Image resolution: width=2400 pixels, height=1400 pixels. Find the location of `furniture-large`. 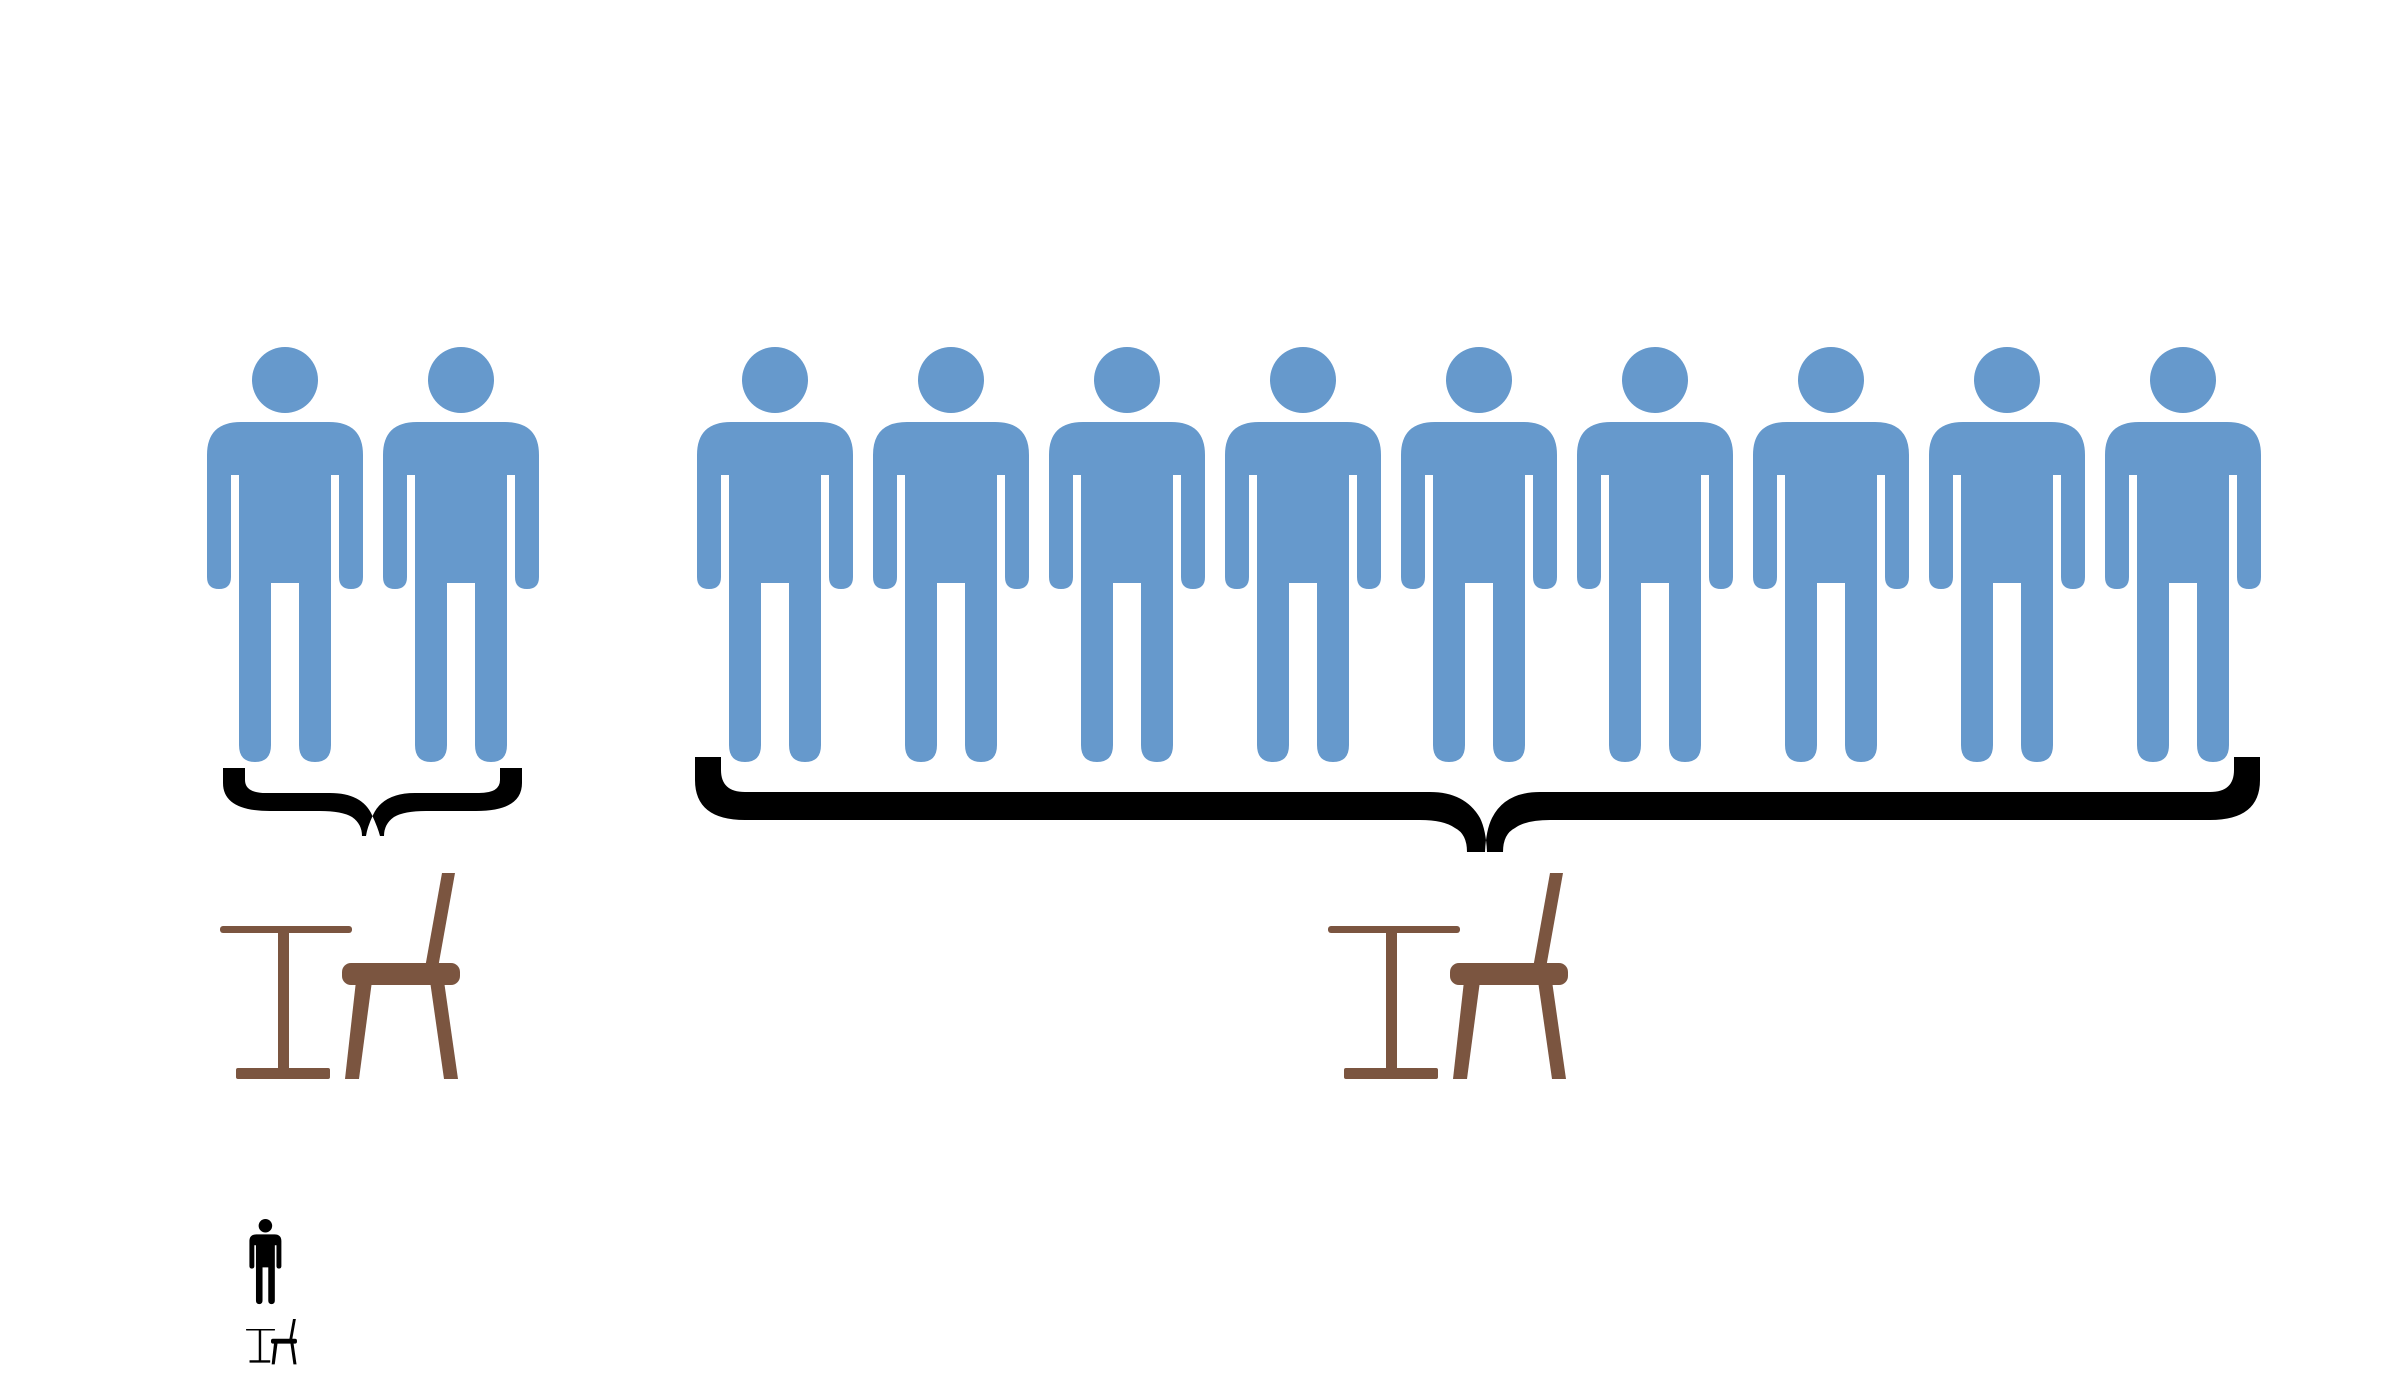

furniture-large is located at coordinates (1448, 976).